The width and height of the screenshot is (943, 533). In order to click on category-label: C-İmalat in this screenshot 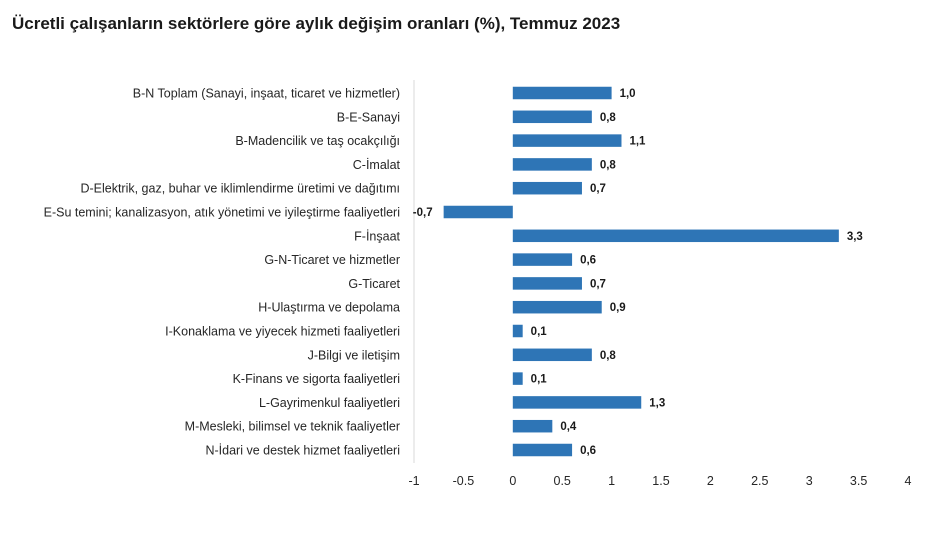, I will do `click(377, 165)`.